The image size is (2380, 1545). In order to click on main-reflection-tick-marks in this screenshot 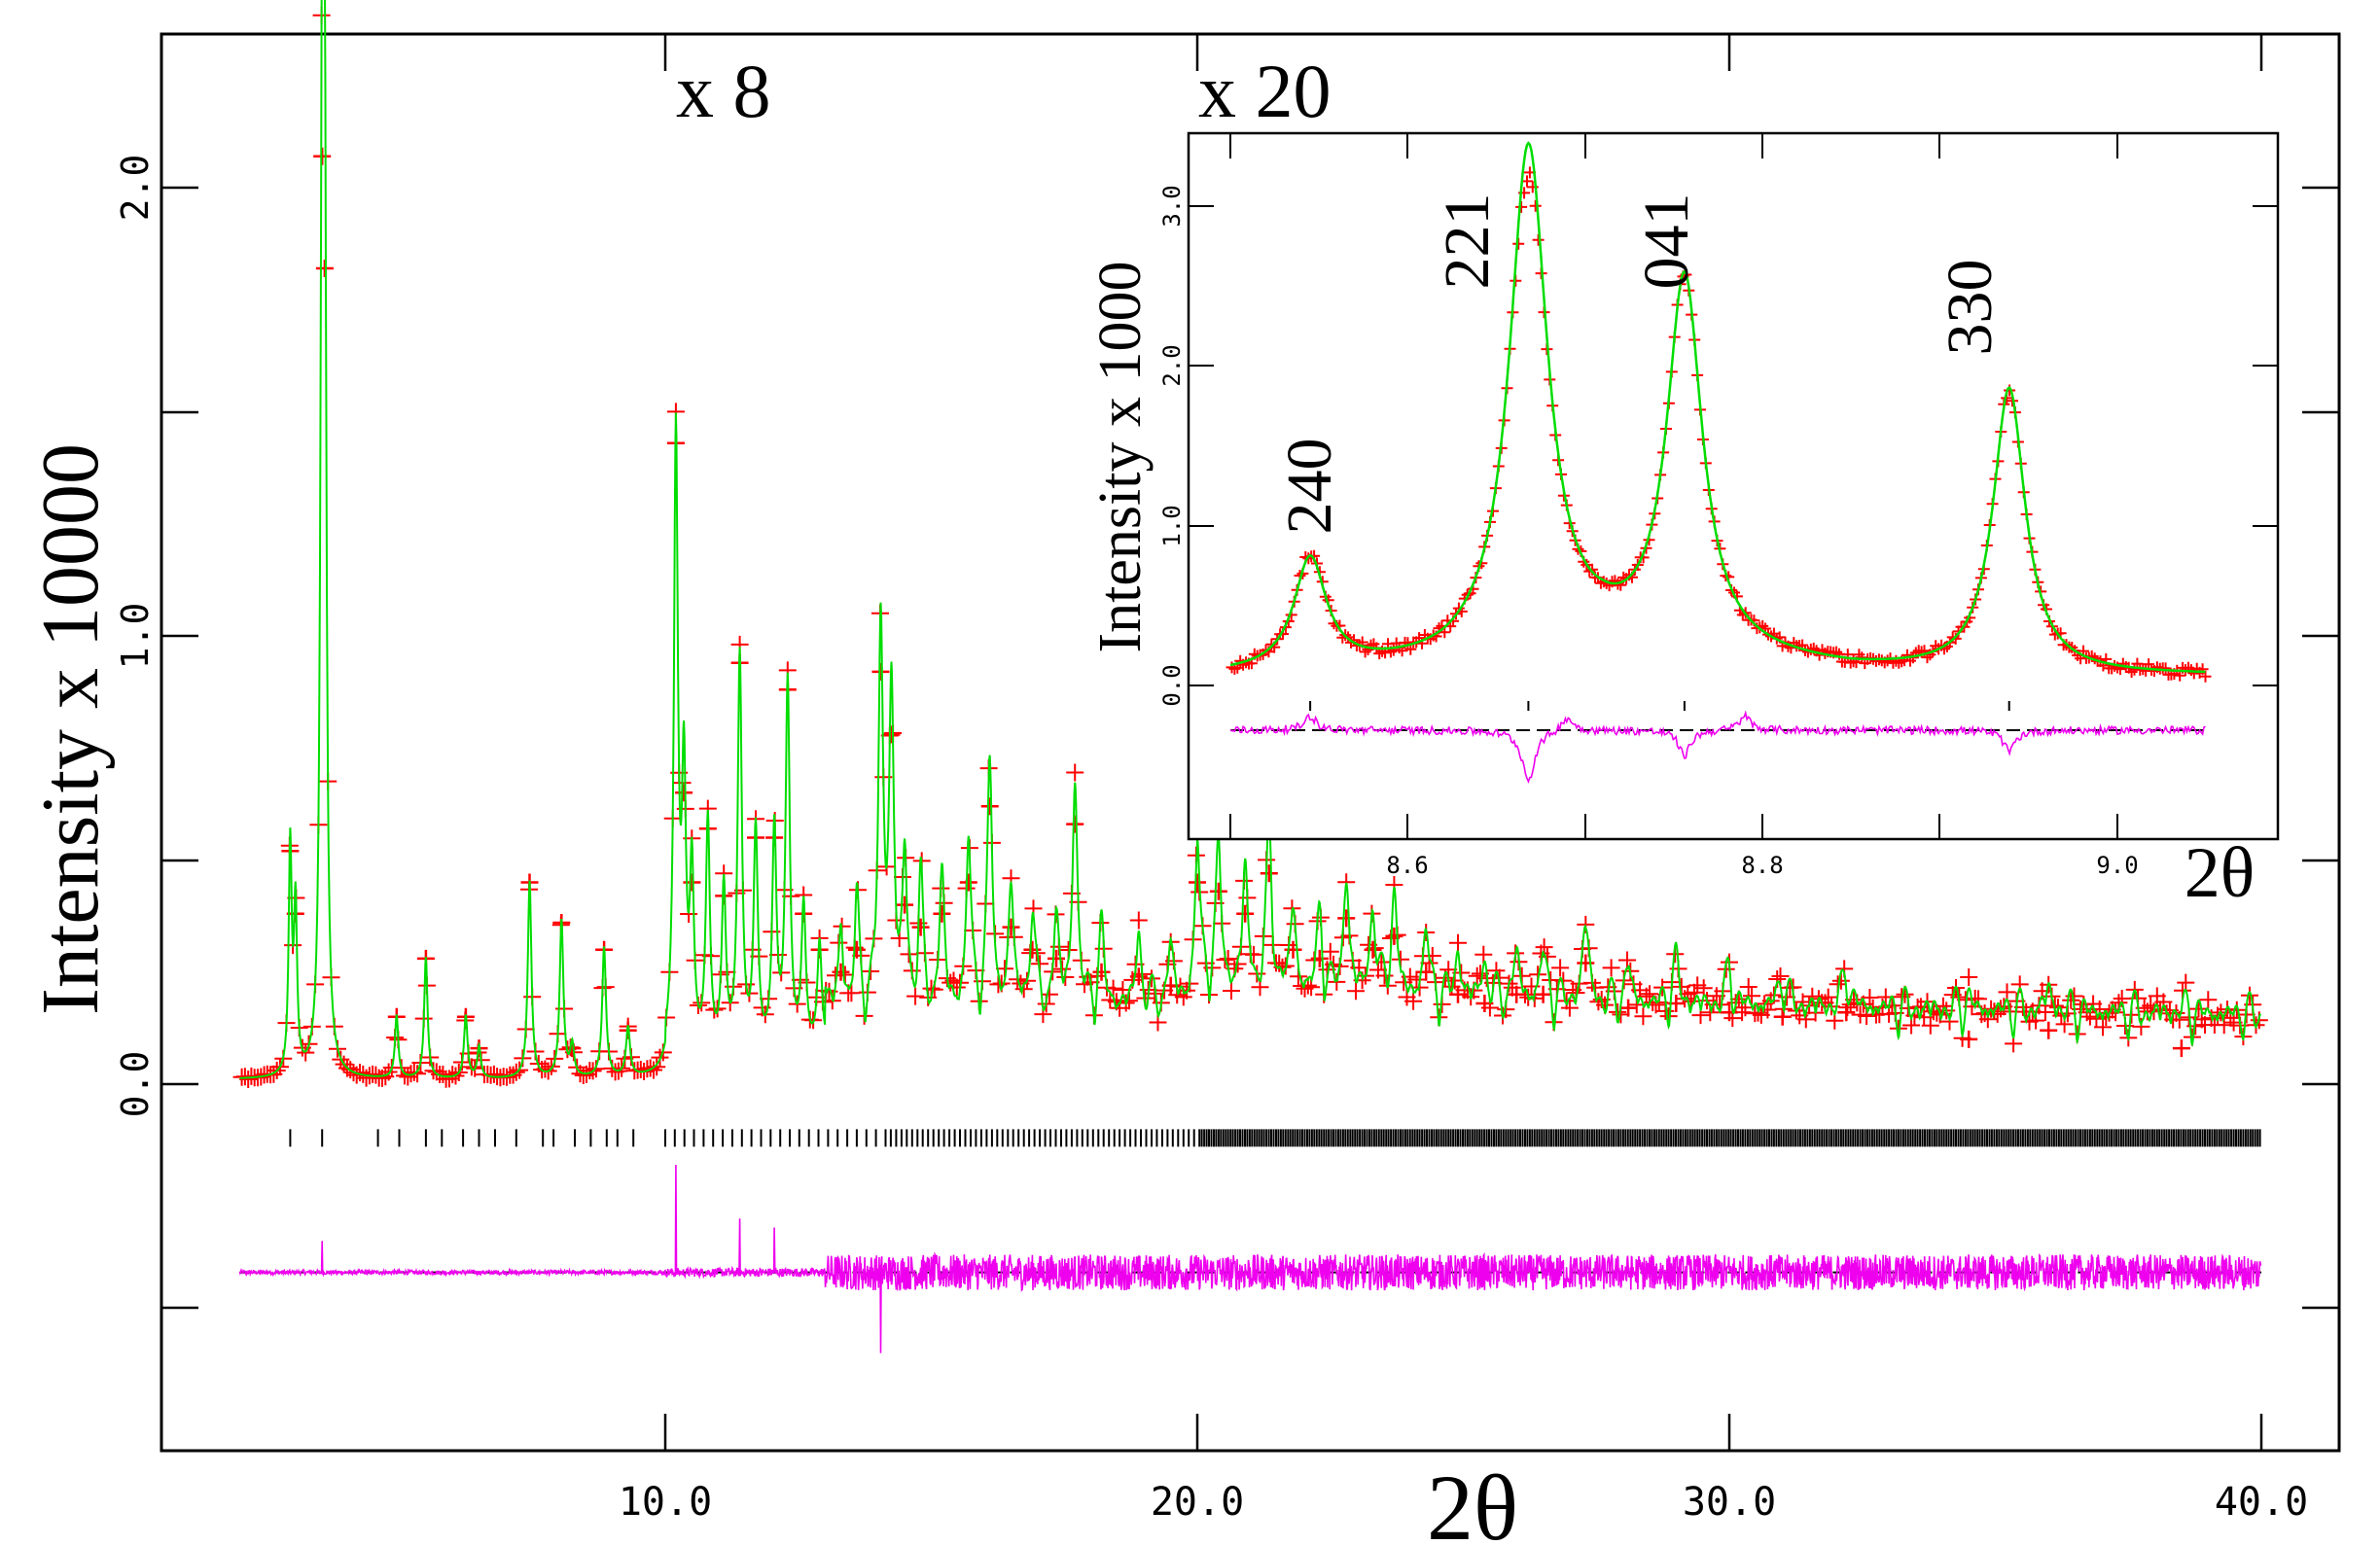, I will do `click(1275, 1138)`.